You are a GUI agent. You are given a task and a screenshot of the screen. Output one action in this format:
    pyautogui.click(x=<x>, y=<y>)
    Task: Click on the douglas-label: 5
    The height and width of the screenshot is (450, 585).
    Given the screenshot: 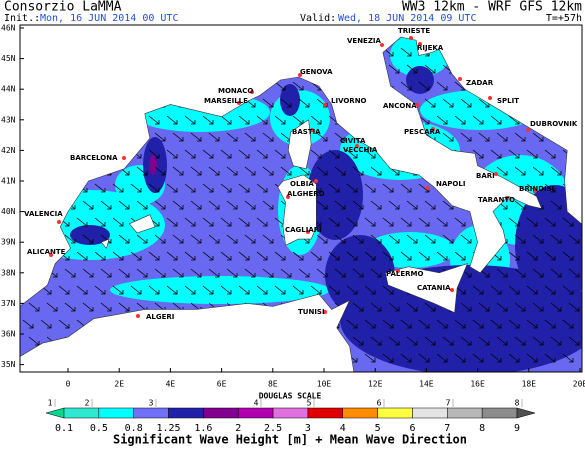 What is the action you would take?
    pyautogui.click(x=309, y=403)
    